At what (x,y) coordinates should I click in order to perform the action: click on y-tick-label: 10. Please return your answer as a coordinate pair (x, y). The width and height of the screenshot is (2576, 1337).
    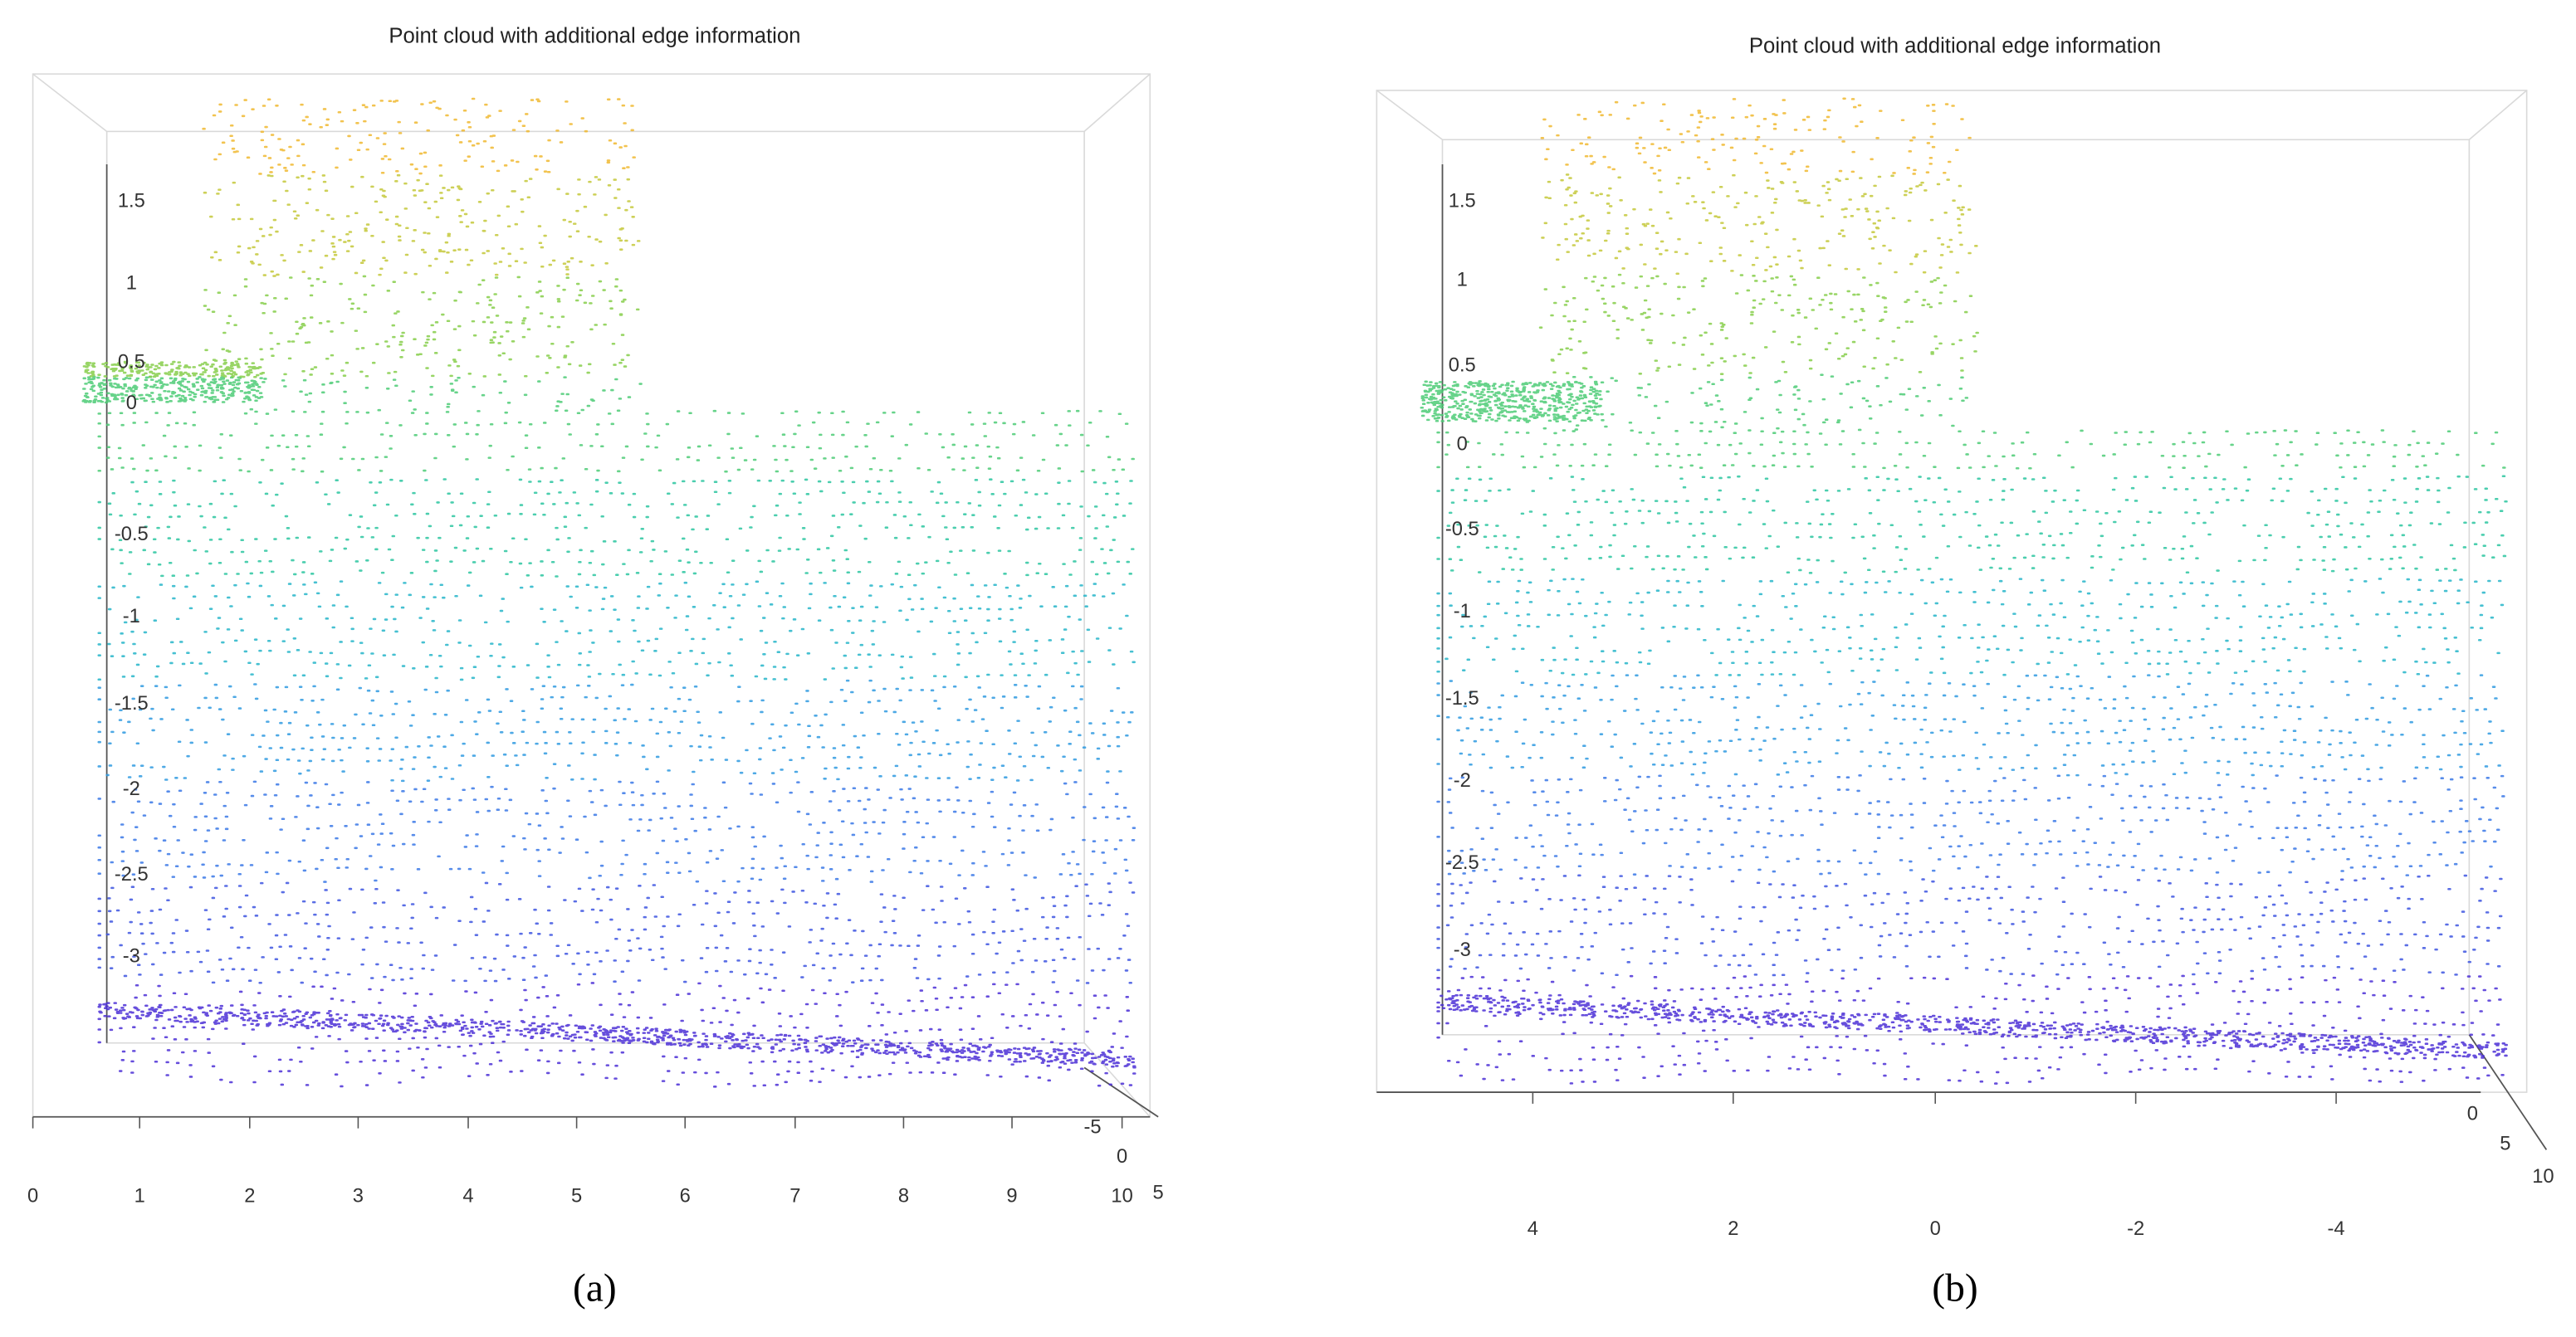
    Looking at the image, I should click on (2543, 1177).